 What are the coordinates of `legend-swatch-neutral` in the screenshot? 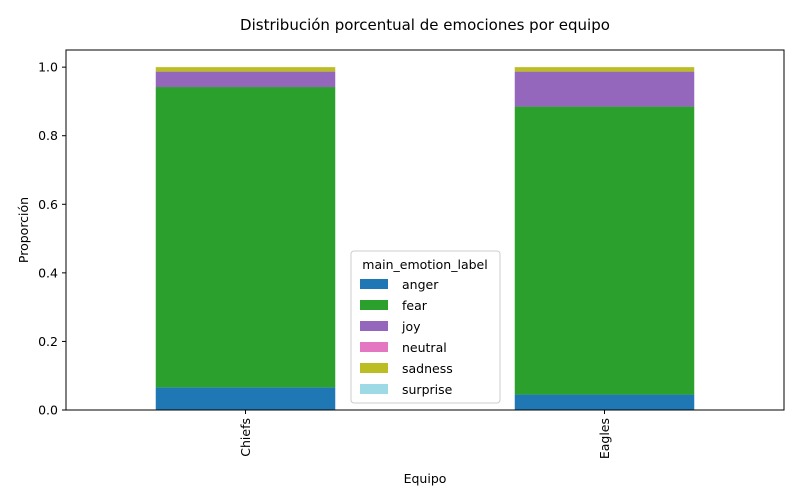 It's located at (374, 347).